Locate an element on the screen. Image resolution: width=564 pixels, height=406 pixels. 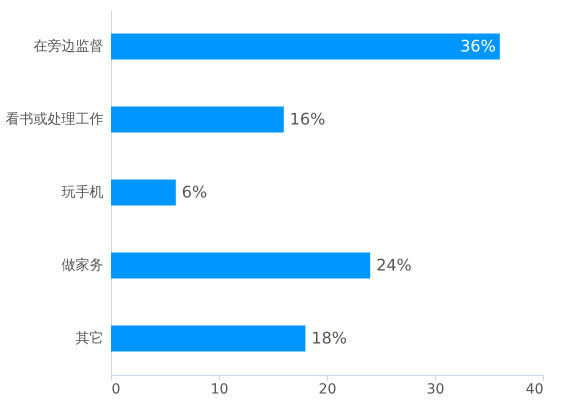
data-label: 18% is located at coordinates (329, 338).